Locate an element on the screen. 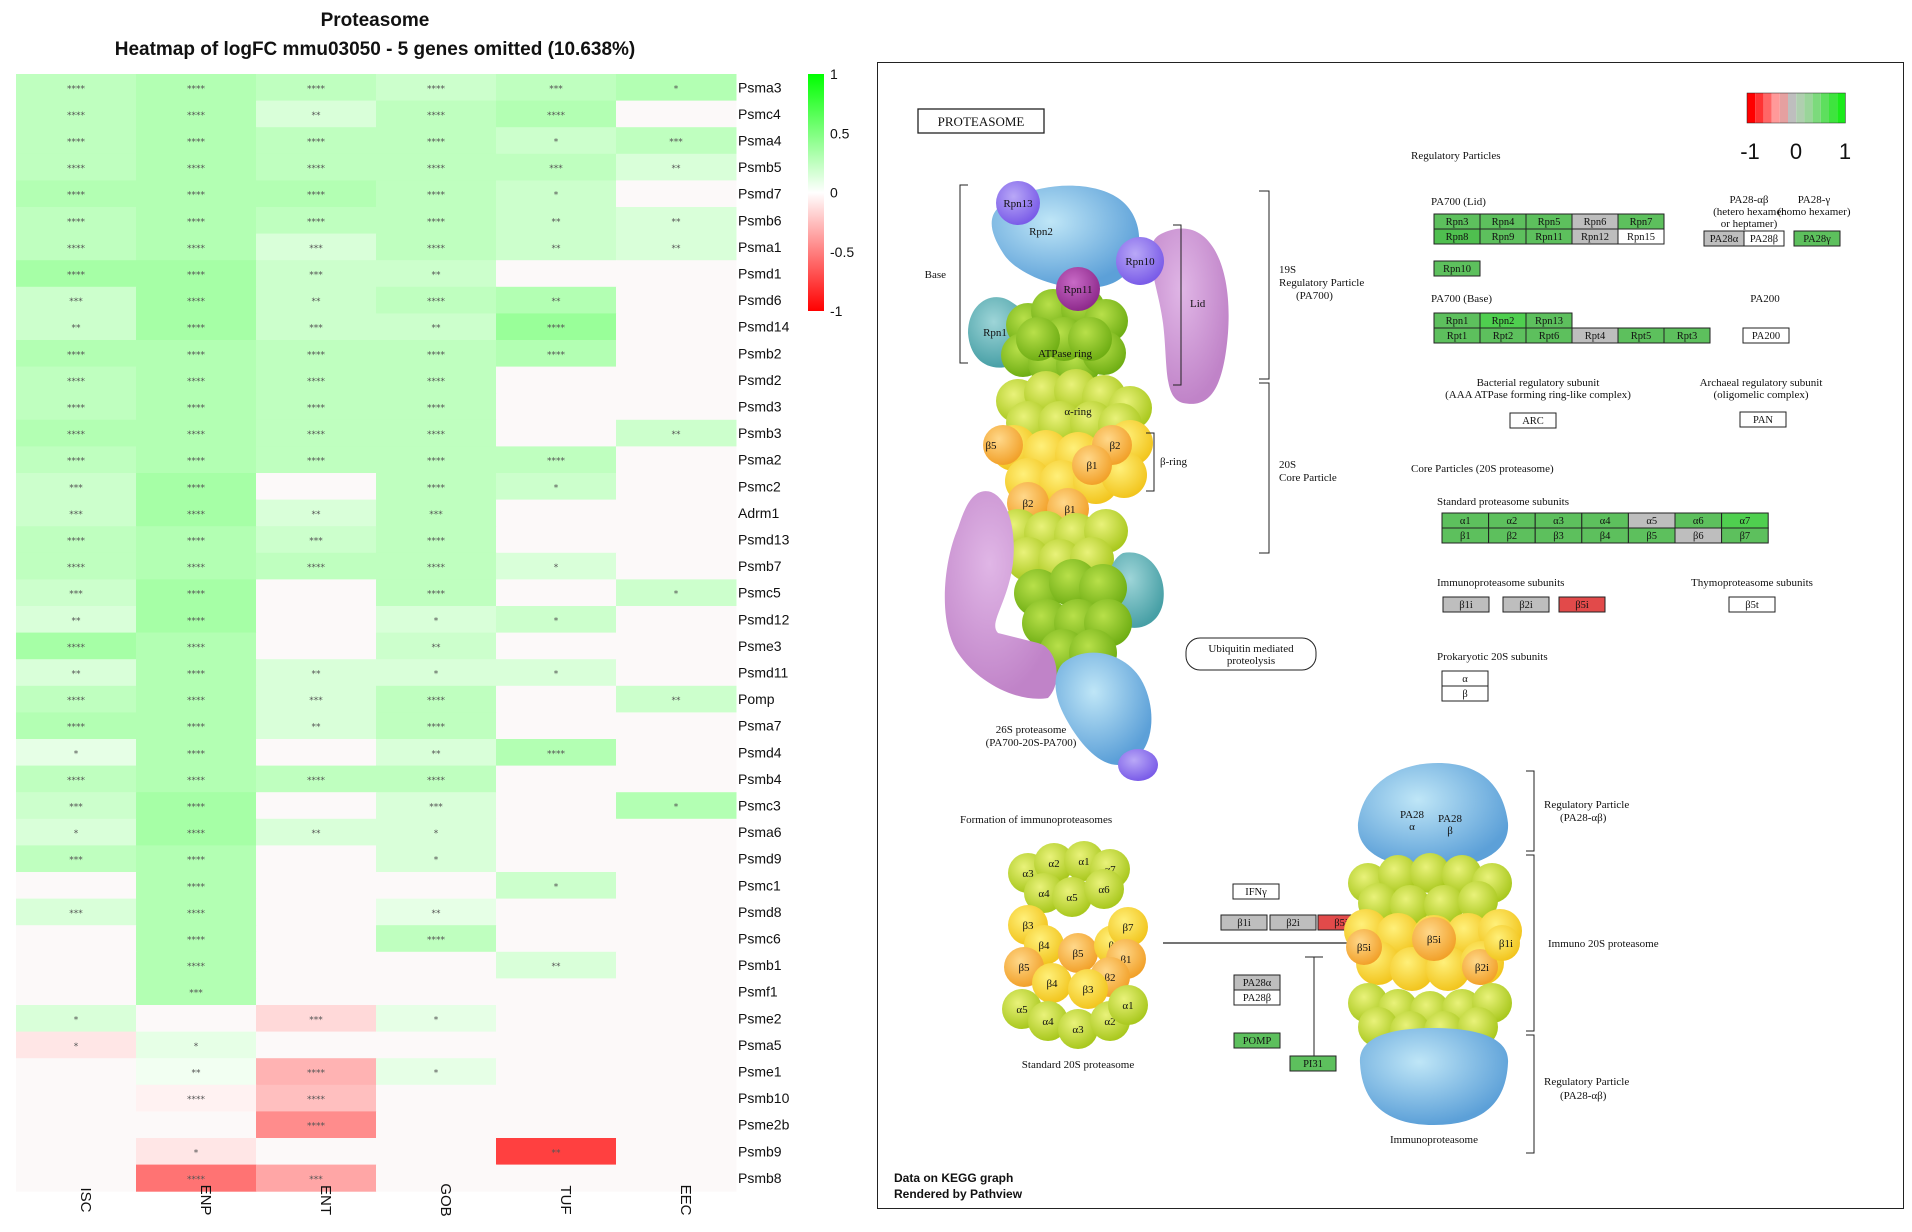 The image size is (1912, 1232). legend-tick-label: -0.5 is located at coordinates (842, 252).